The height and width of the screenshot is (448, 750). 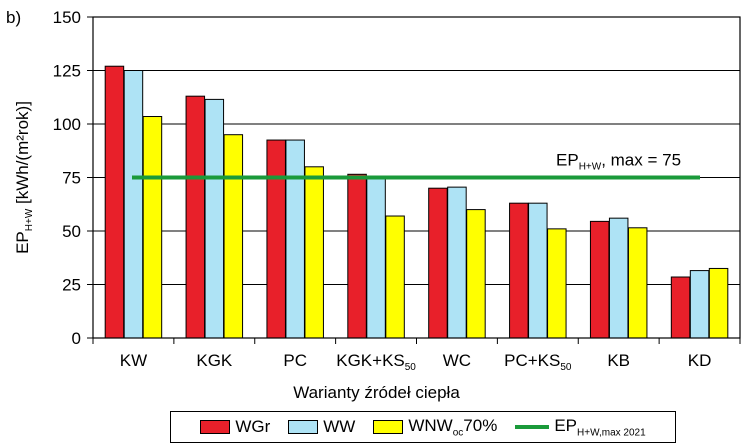 I want to click on legend-label-ep: EPH+W,max 2021, so click(x=599, y=427).